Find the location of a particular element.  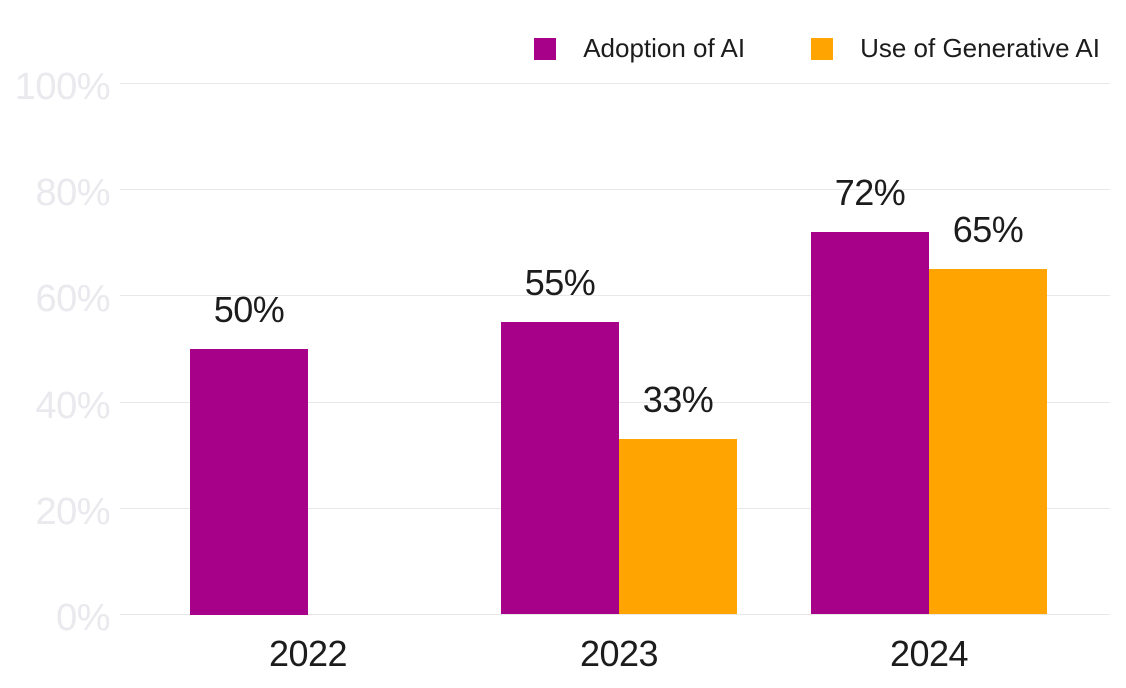

bar-use-of-generative-ai-2023 is located at coordinates (678, 526).